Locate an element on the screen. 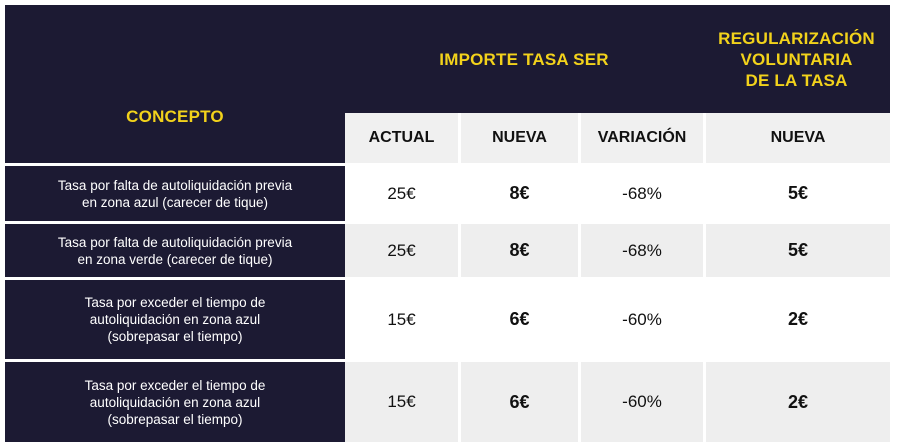 This screenshot has height=447, width=900. regularizacion-label-line1: REGULARIZACIÓN is located at coordinates (796, 38).